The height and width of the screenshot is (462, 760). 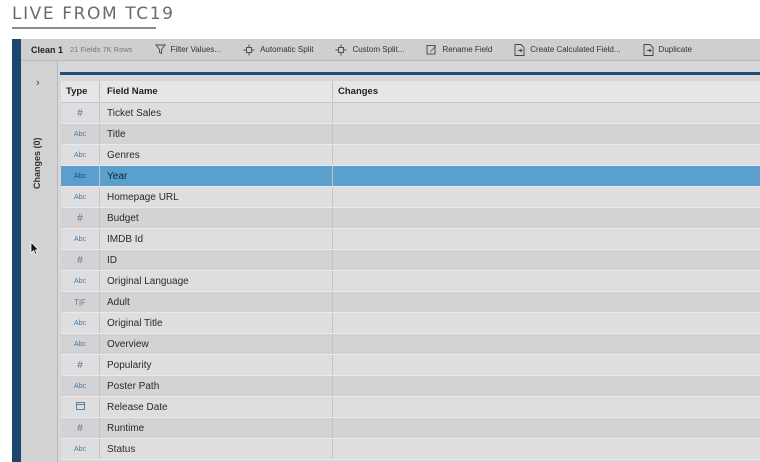 What do you see at coordinates (358, 91) in the screenshot?
I see `column-header-changes: Changes` at bounding box center [358, 91].